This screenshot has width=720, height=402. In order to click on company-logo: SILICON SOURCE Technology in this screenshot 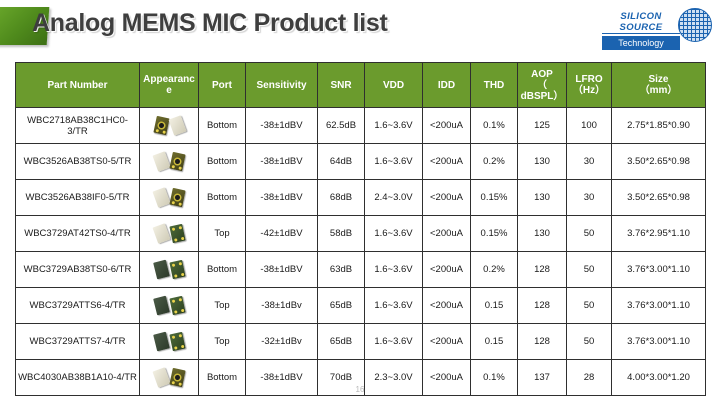, I will do `click(657, 29)`.